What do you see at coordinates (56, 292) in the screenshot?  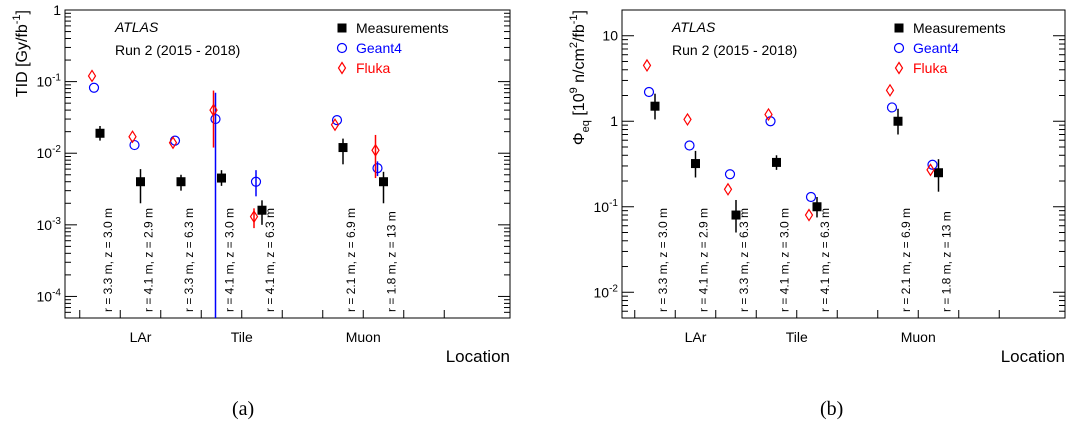 I see `y-tick-exponent: -4` at bounding box center [56, 292].